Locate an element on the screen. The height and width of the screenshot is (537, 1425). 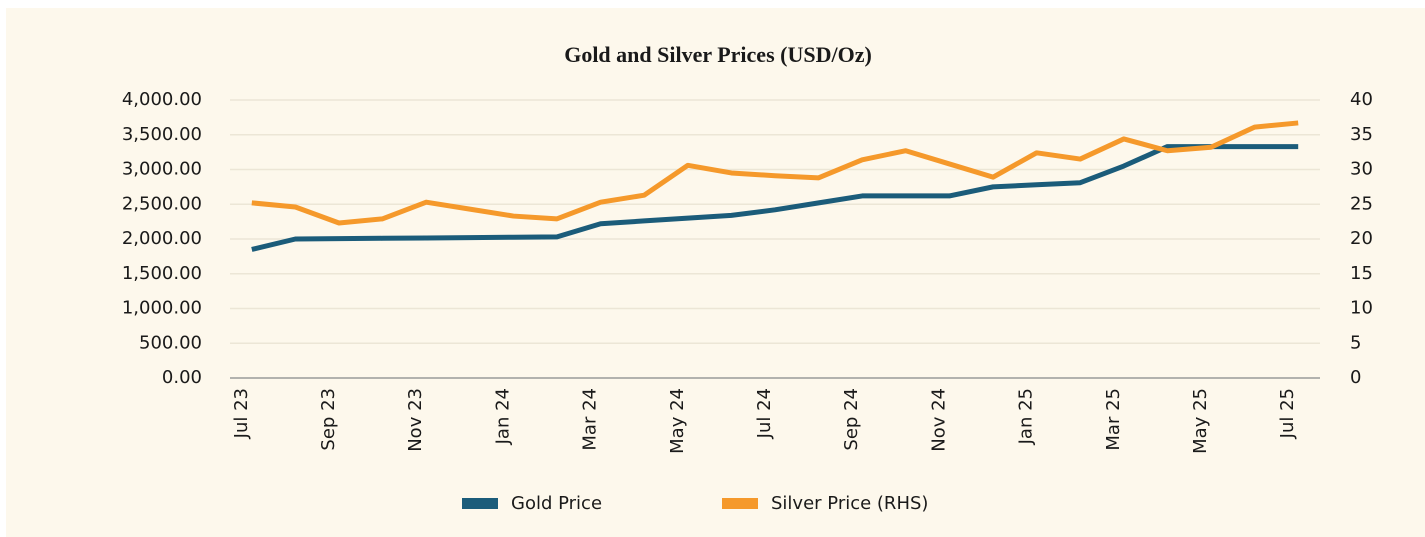
y2-tick-label: 15 is located at coordinates (1361, 273).